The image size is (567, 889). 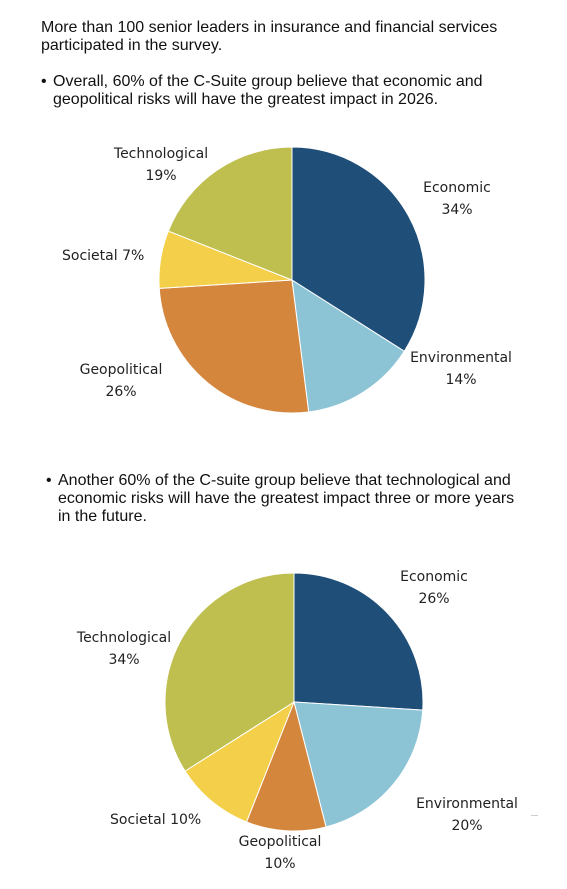 I want to click on pie2-label-environmental: Environmental 20%, so click(x=467, y=815).